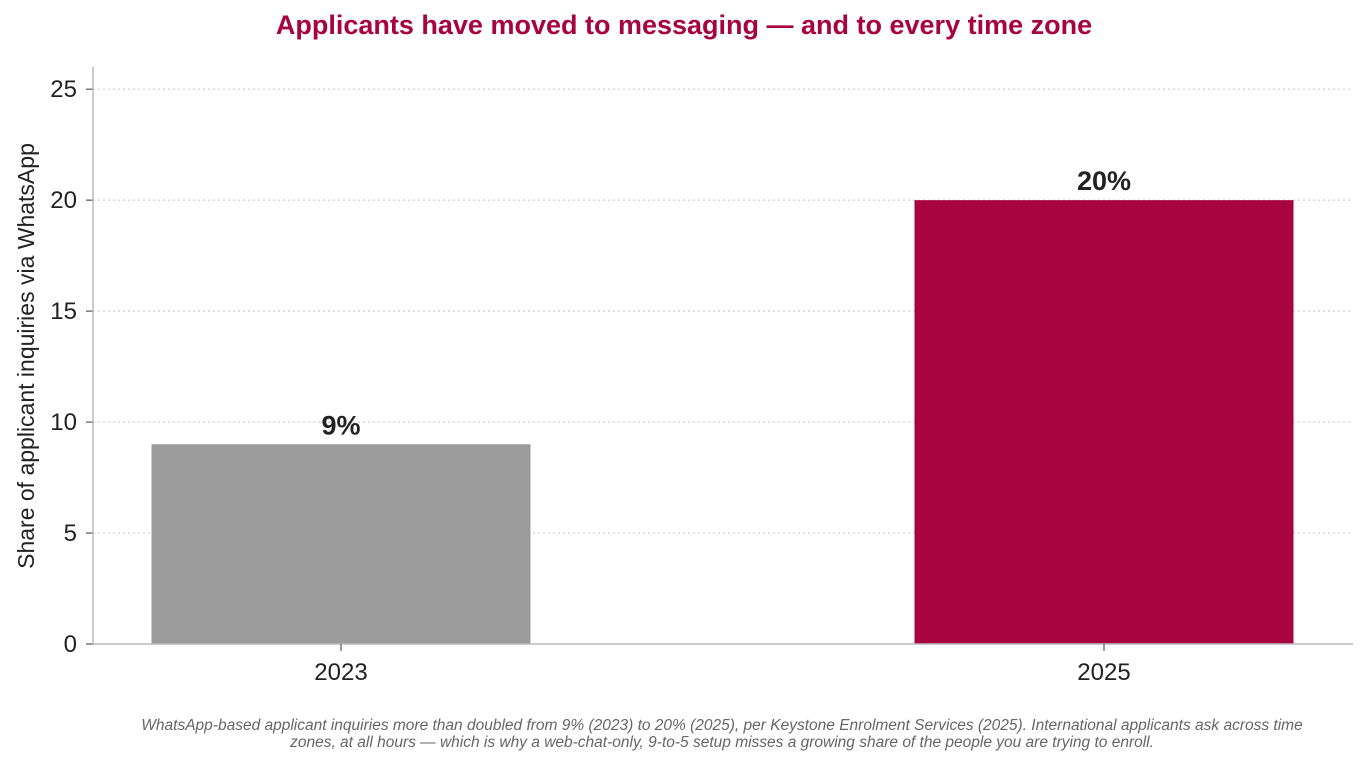 This screenshot has width=1368, height=767. I want to click on x-tick-label-2025: 2025, so click(1103, 672).